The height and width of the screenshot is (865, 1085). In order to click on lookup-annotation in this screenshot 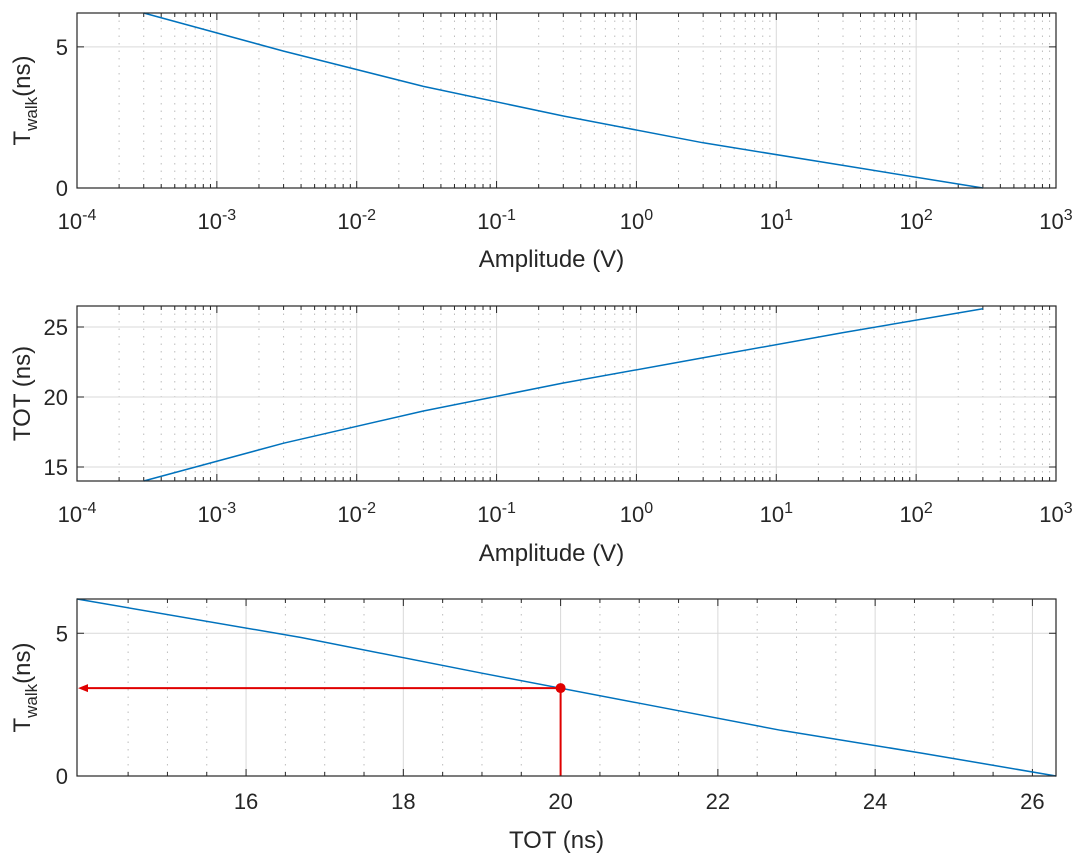, I will do `click(322, 729)`.